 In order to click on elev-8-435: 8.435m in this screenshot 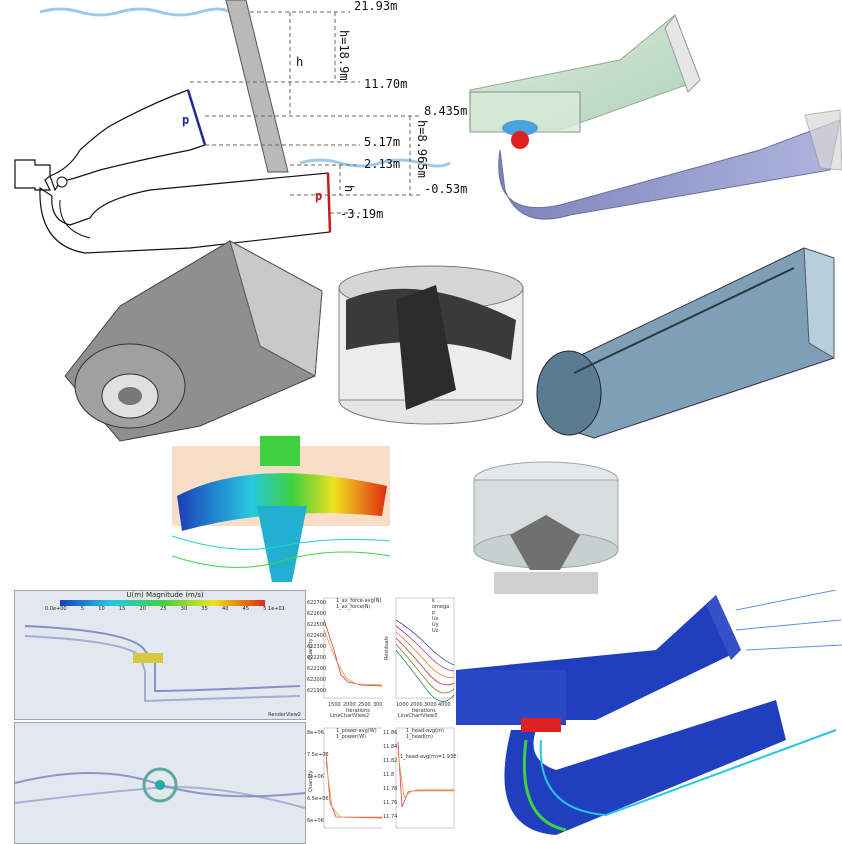, I will do `click(445, 111)`.